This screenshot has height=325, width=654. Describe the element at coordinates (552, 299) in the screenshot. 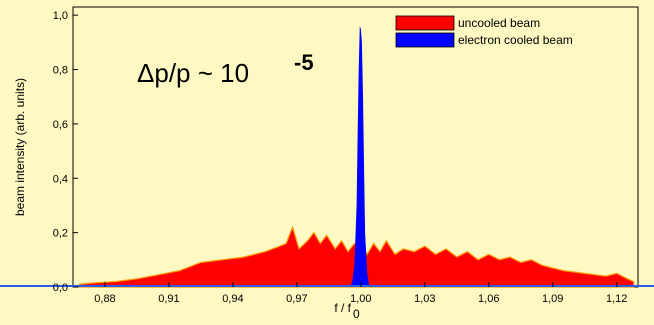

I see `x-tick-label: 1,09` at that location.